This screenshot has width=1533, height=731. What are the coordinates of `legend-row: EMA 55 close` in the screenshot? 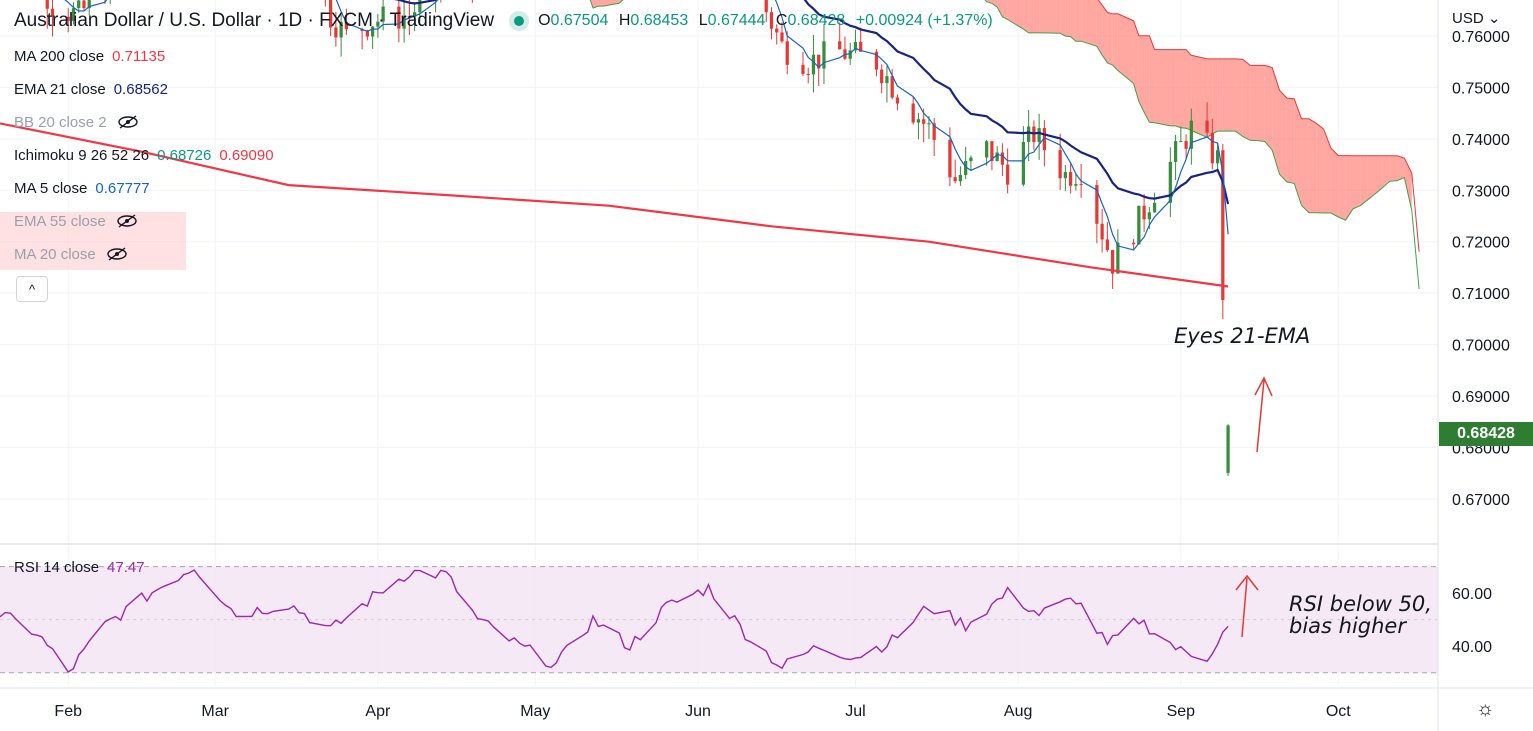 It's located at (76, 221).